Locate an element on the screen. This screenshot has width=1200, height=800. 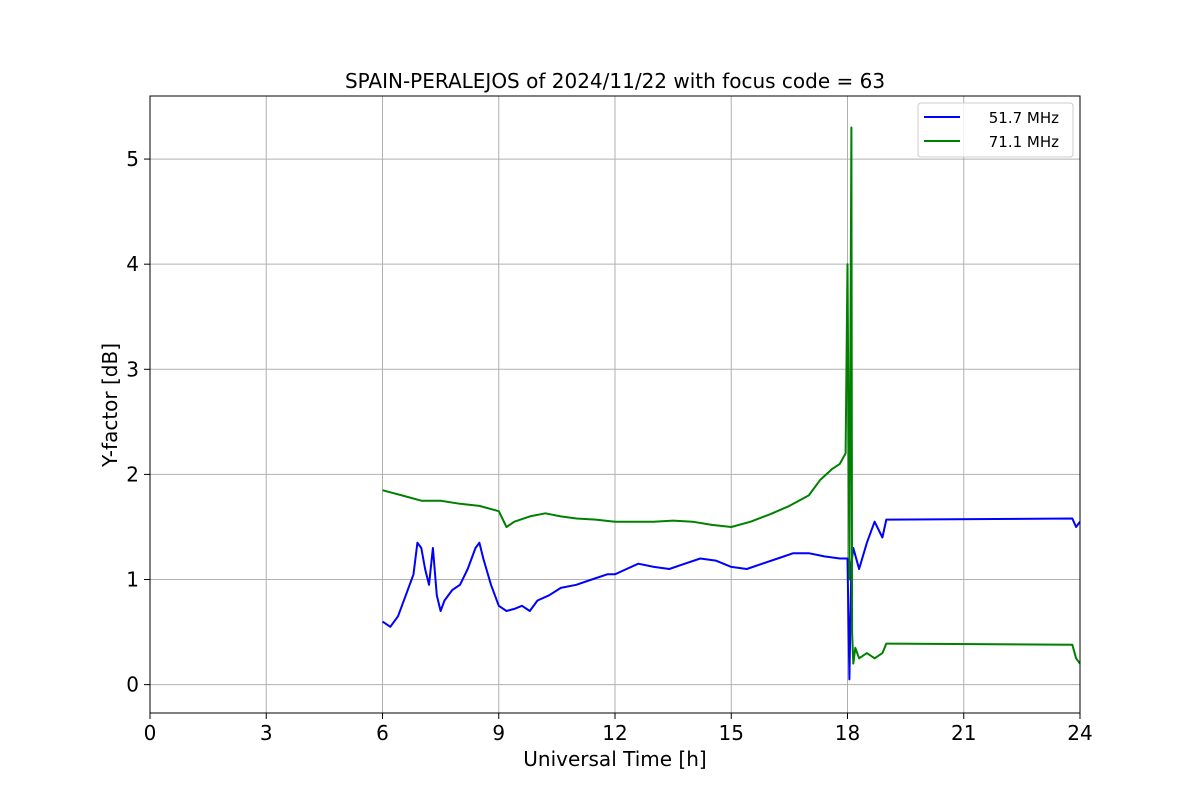
y-tick-label: 1 is located at coordinates (132, 580).